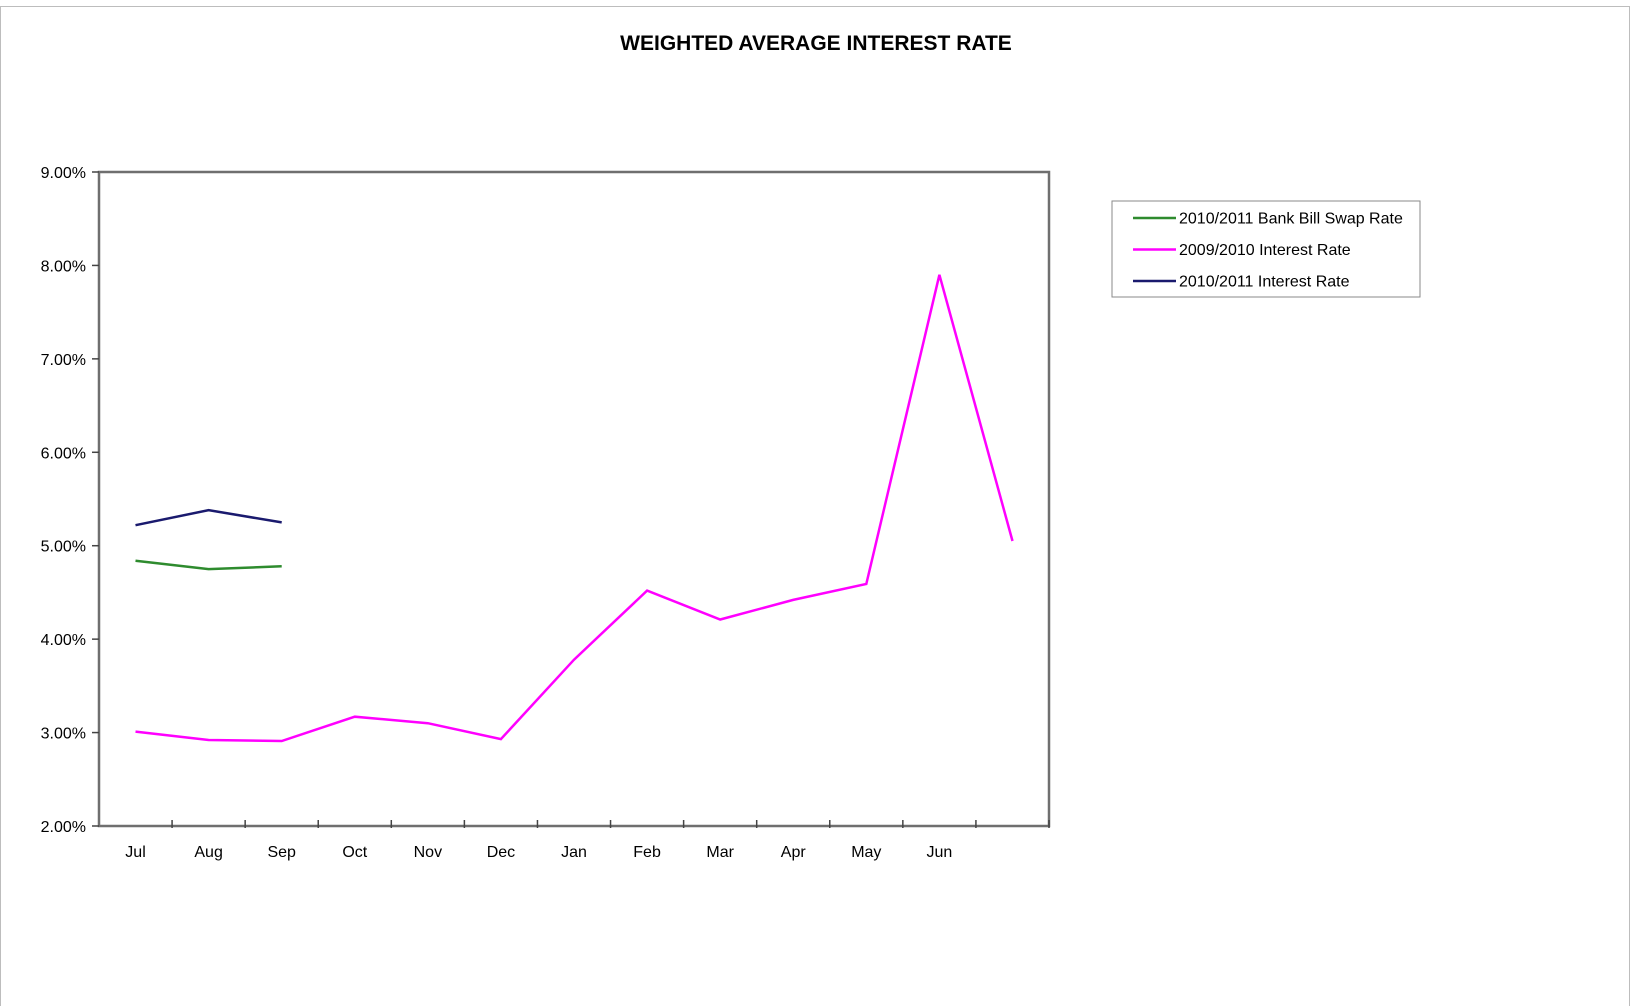  I want to click on x-tick-label: Mar, so click(720, 852).